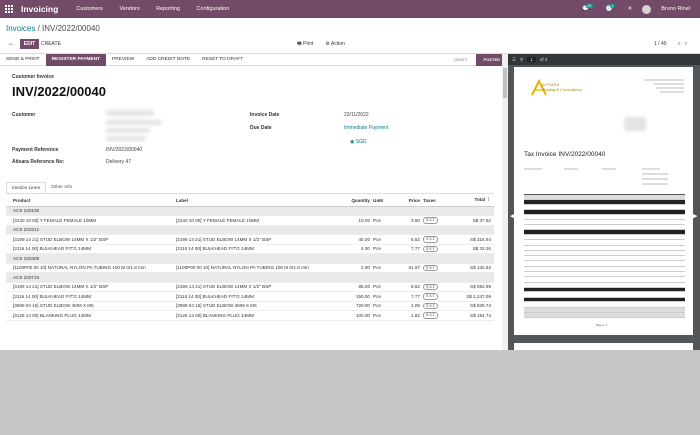 This screenshot has height=435, width=700. Describe the element at coordinates (587, 8) in the screenshot. I see `chat-icon: 💬10` at that location.